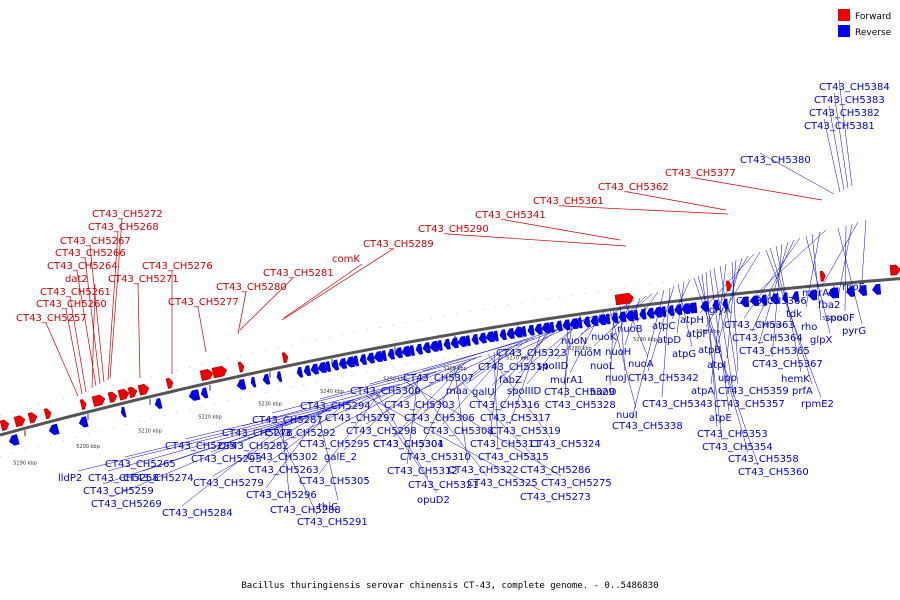  What do you see at coordinates (328, 507) in the screenshot?
I see `reverse-gene-label: thiC` at bounding box center [328, 507].